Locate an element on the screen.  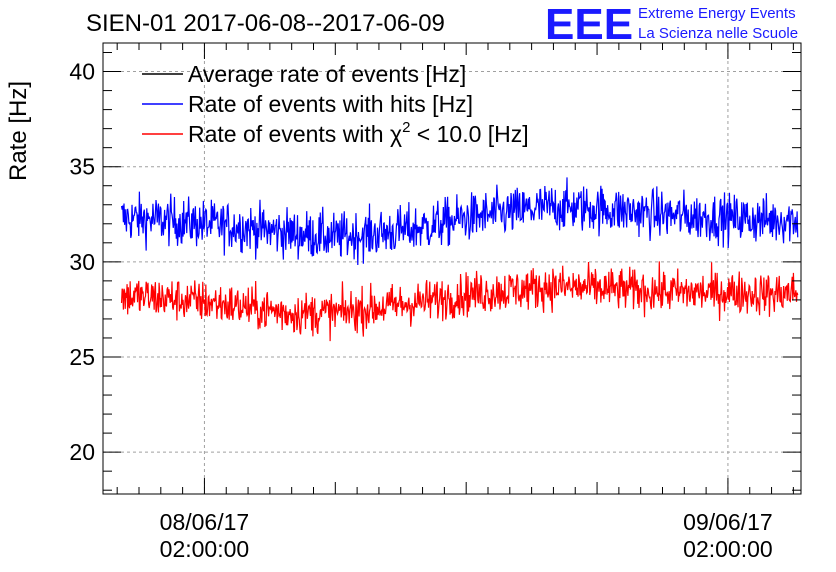
y-tick-label: 25 is located at coordinates (82, 357).